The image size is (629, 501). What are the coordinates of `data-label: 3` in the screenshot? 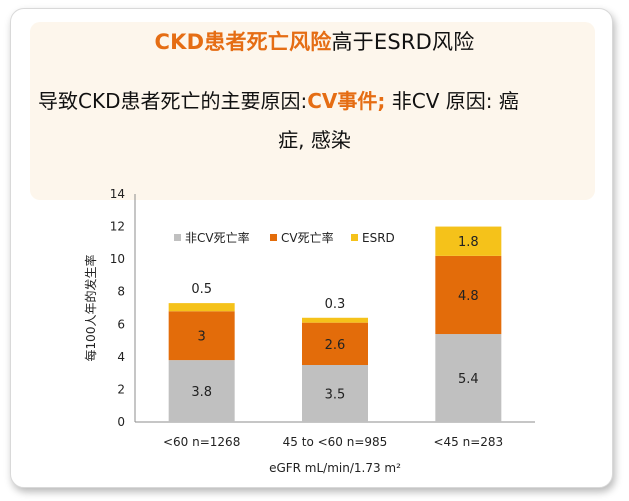 It's located at (202, 337).